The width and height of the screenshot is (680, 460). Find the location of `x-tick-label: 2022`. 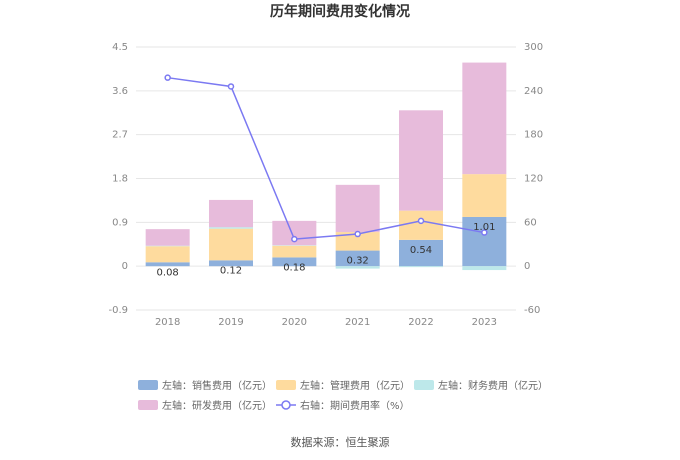

x-tick-label: 2022 is located at coordinates (420, 322).